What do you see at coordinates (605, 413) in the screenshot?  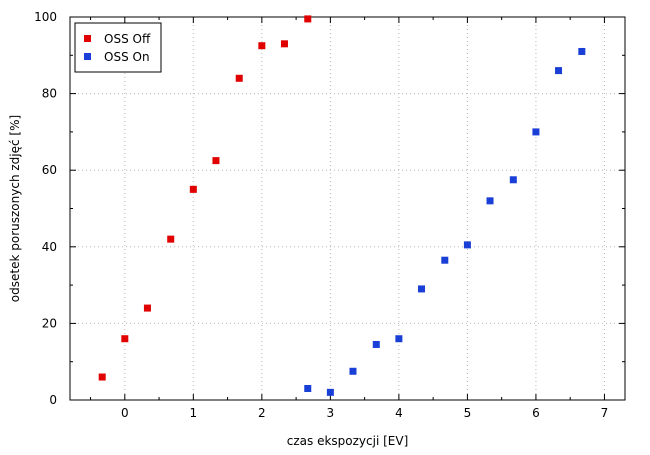 I see `x-tick-label: 7` at bounding box center [605, 413].